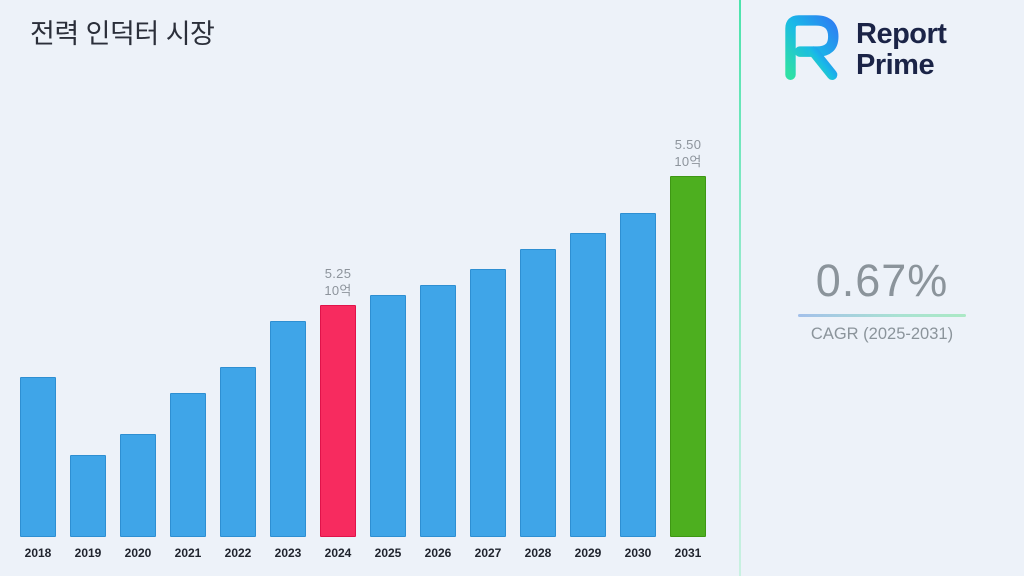 Image resolution: width=1024 pixels, height=576 pixels. I want to click on x-axis-label-2021: 2021, so click(188, 553).